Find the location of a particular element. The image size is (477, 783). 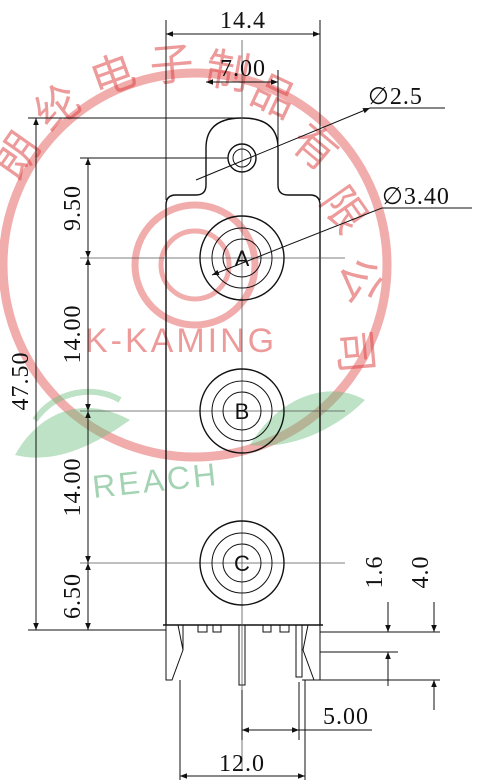

dim-overall-width-text: 14.4 is located at coordinates (243, 21).